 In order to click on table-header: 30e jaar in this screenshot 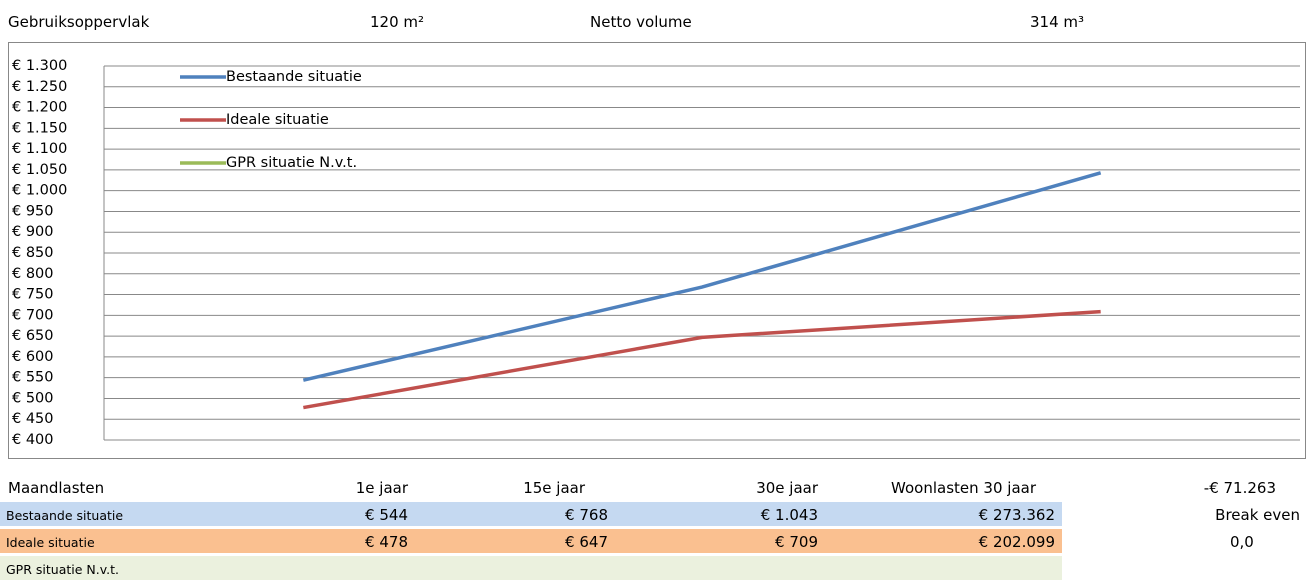, I will do `click(787, 488)`.